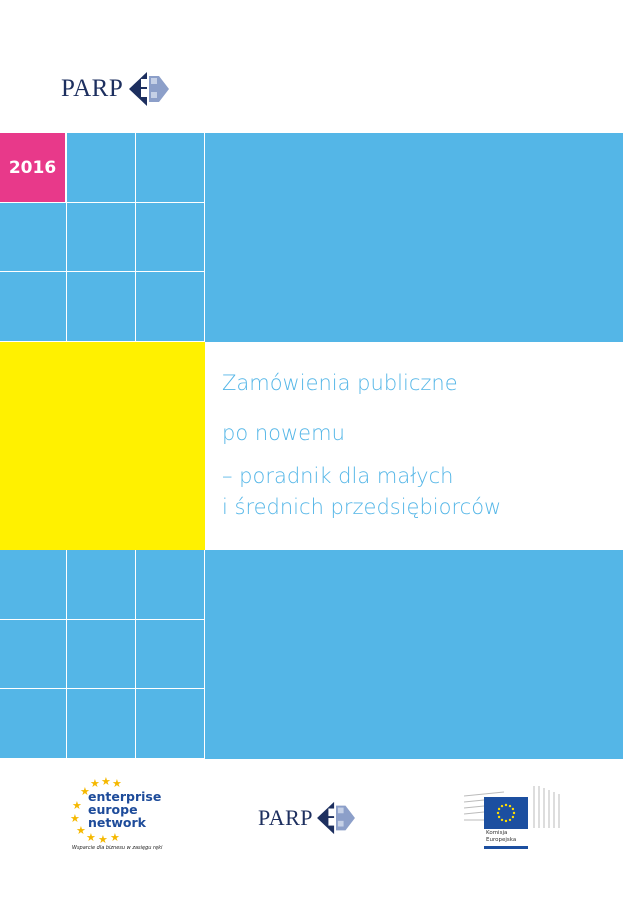 The image size is (623, 898). I want to click on ec-underline, so click(506, 847).